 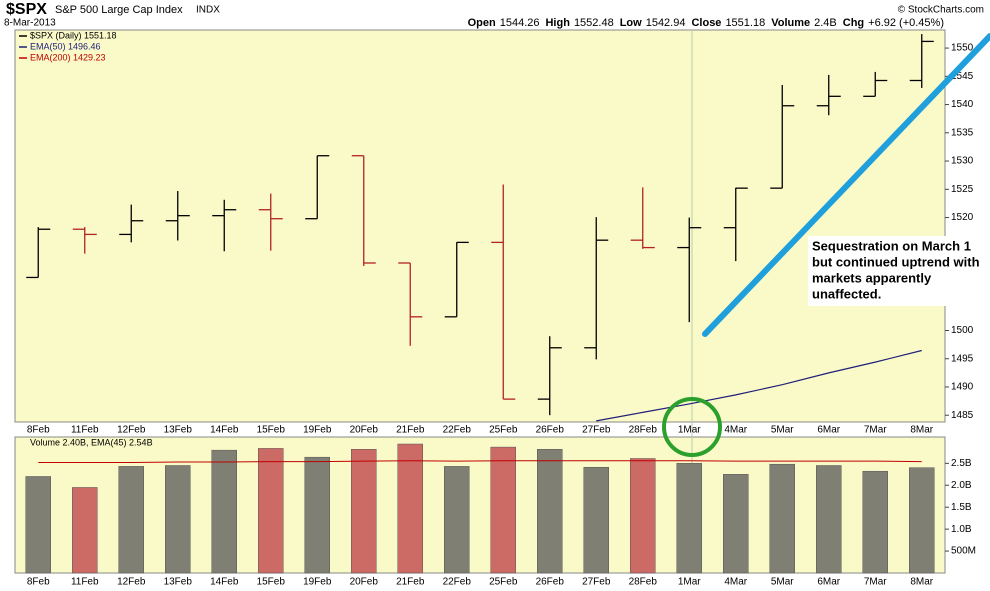 What do you see at coordinates (790, 23) in the screenshot?
I see `stat-label: Volume` at bounding box center [790, 23].